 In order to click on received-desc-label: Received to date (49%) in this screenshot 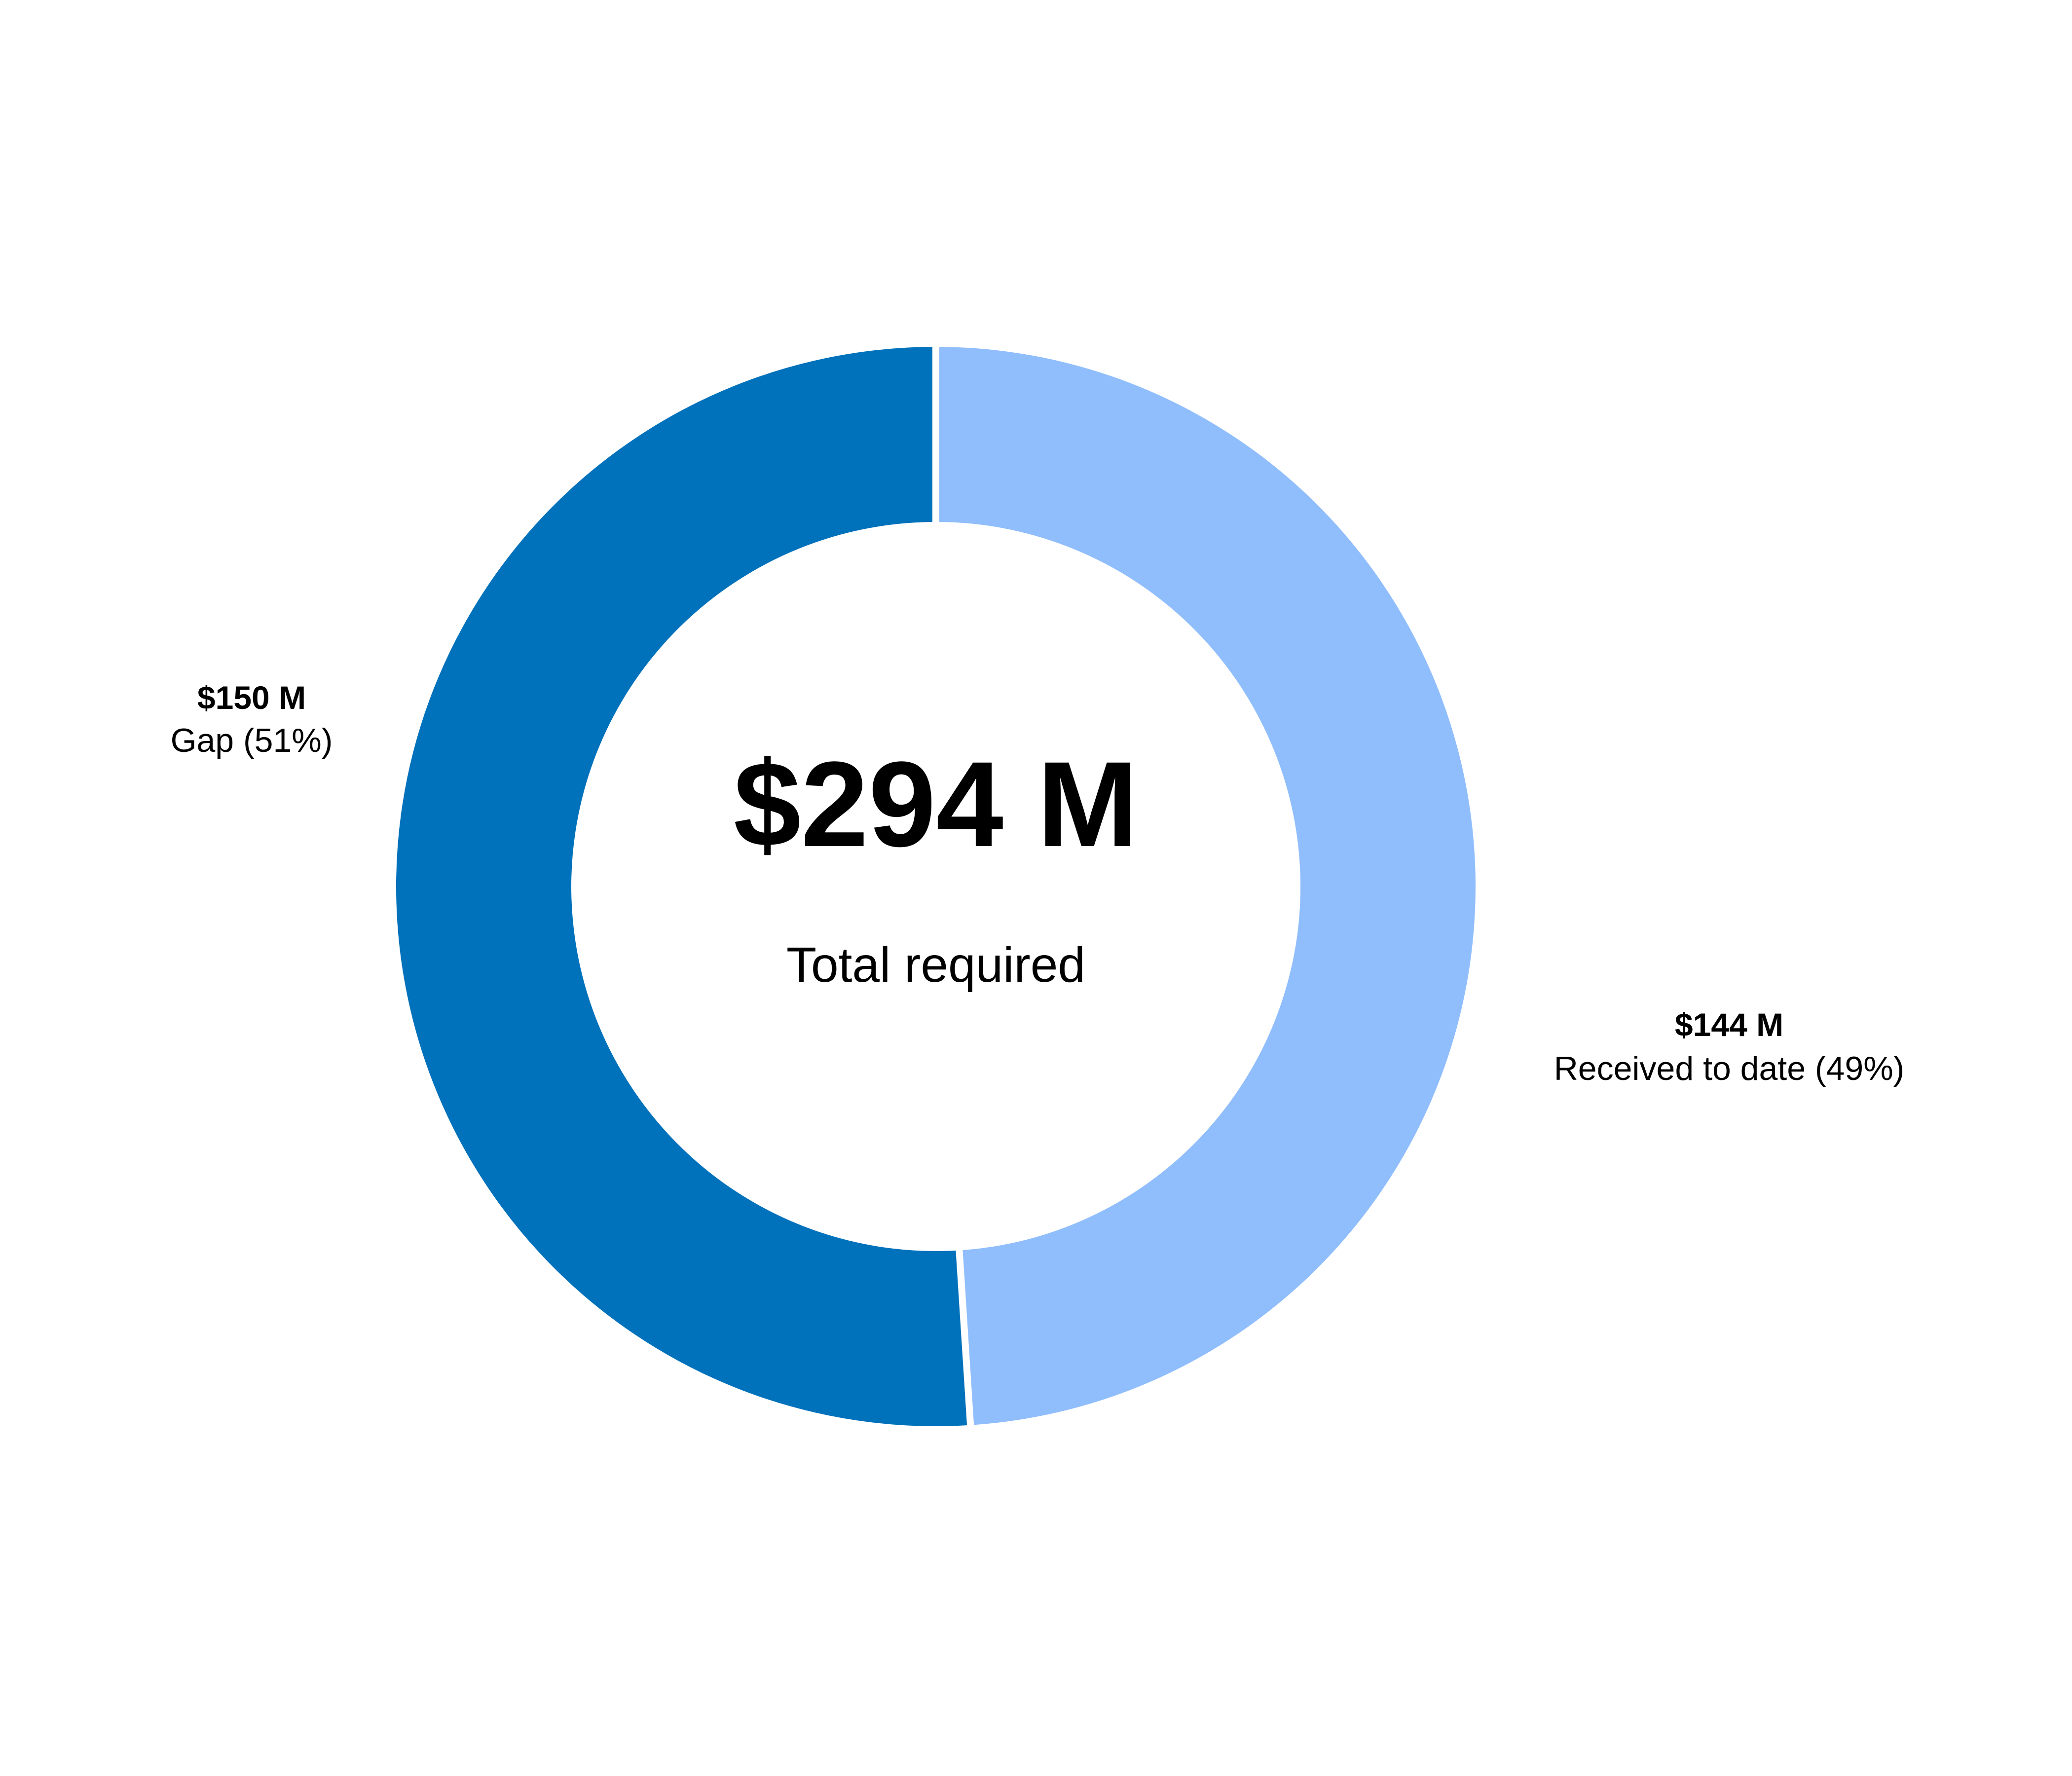, I will do `click(1729, 1069)`.